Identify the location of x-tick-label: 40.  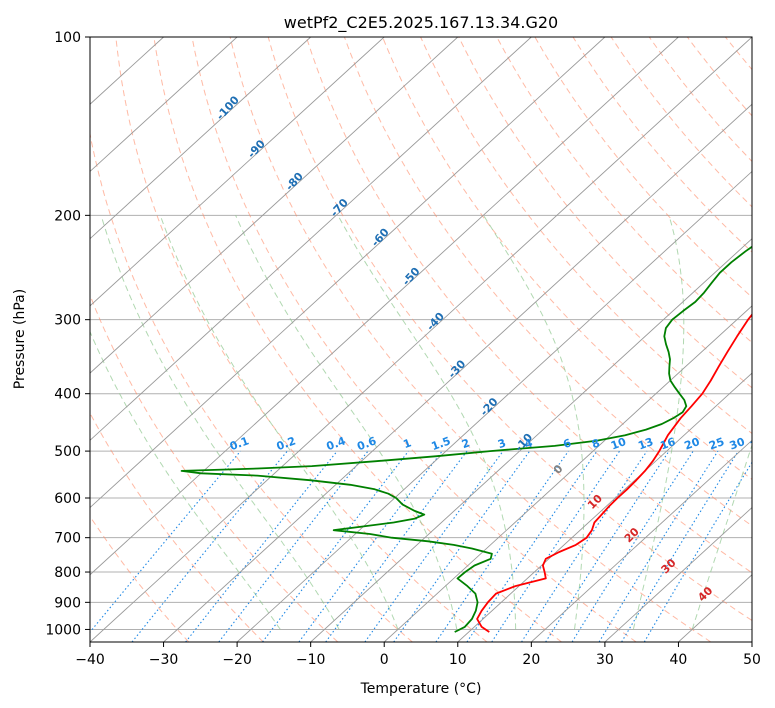
(679, 660).